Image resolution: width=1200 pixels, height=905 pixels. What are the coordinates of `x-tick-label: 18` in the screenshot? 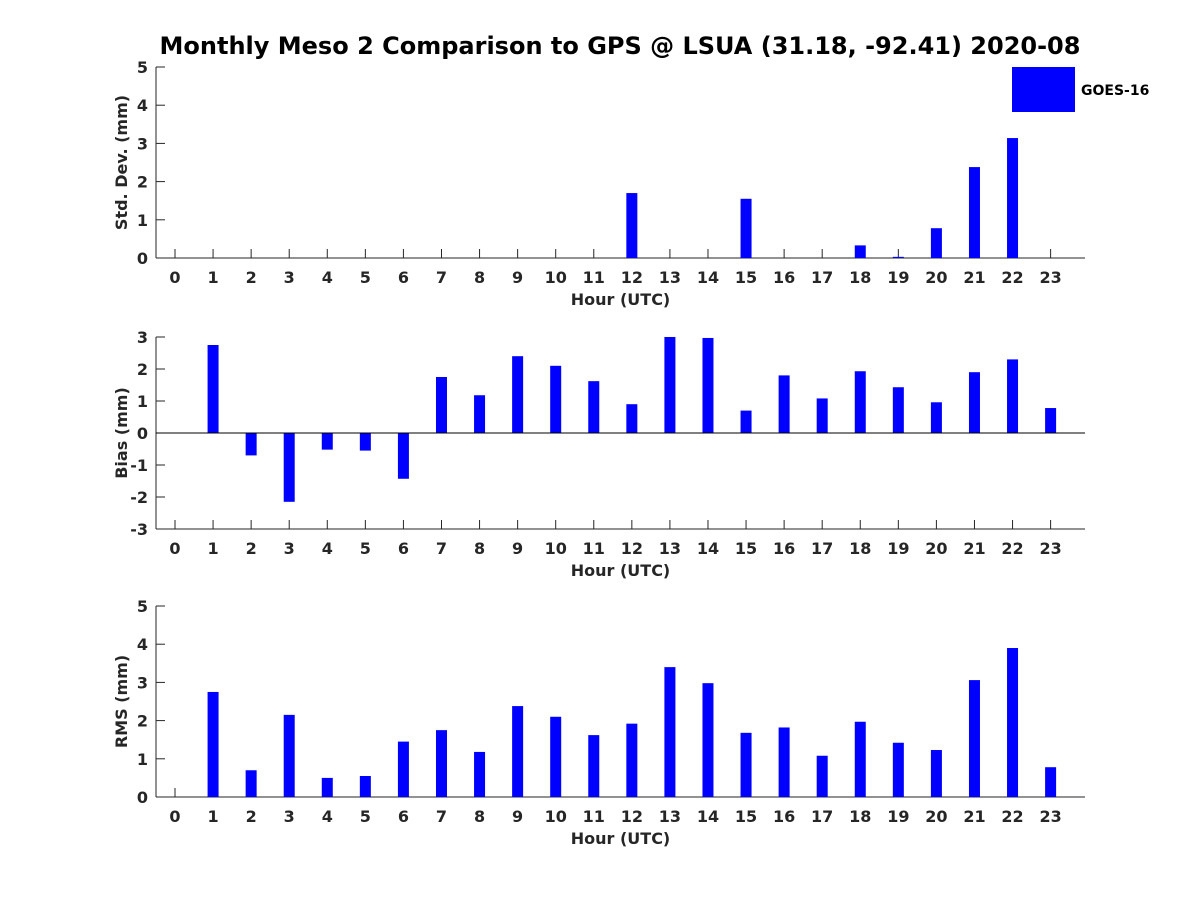 It's located at (860, 816).